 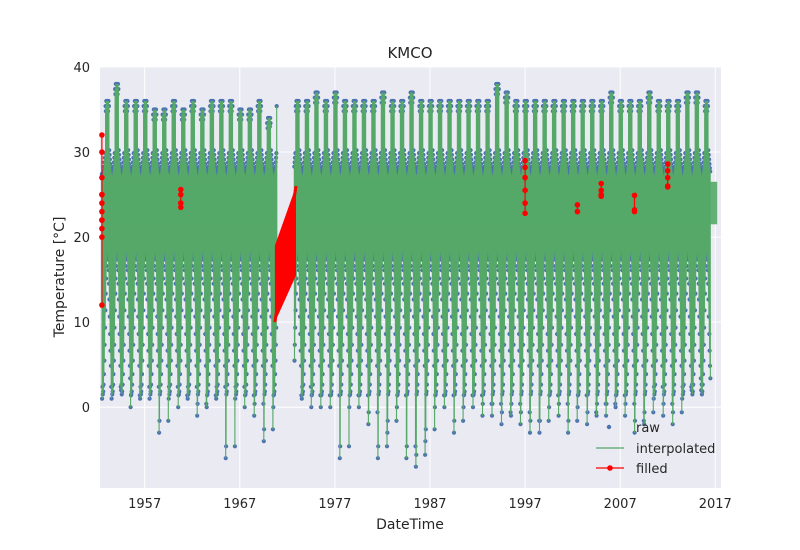 I want to click on y-axis-label: Temperature [°C], so click(x=60, y=278).